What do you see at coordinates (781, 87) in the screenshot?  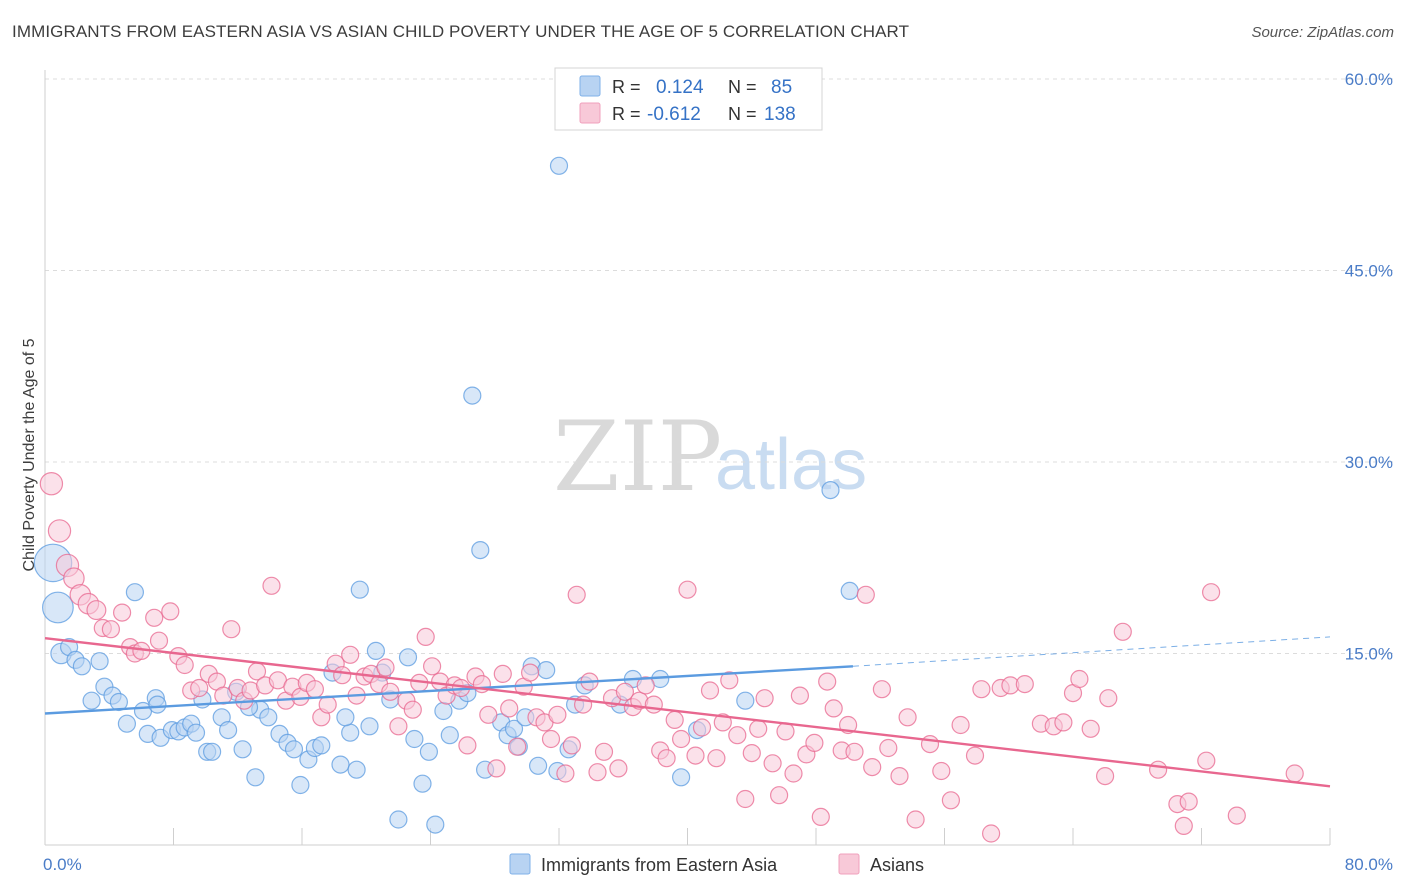 I see `legend-n-value-blue: 85` at bounding box center [781, 87].